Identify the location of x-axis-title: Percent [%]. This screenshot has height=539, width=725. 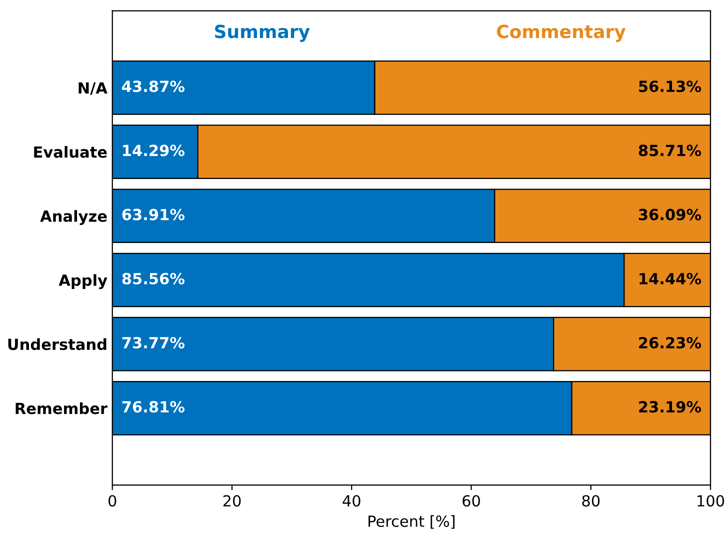
(411, 522).